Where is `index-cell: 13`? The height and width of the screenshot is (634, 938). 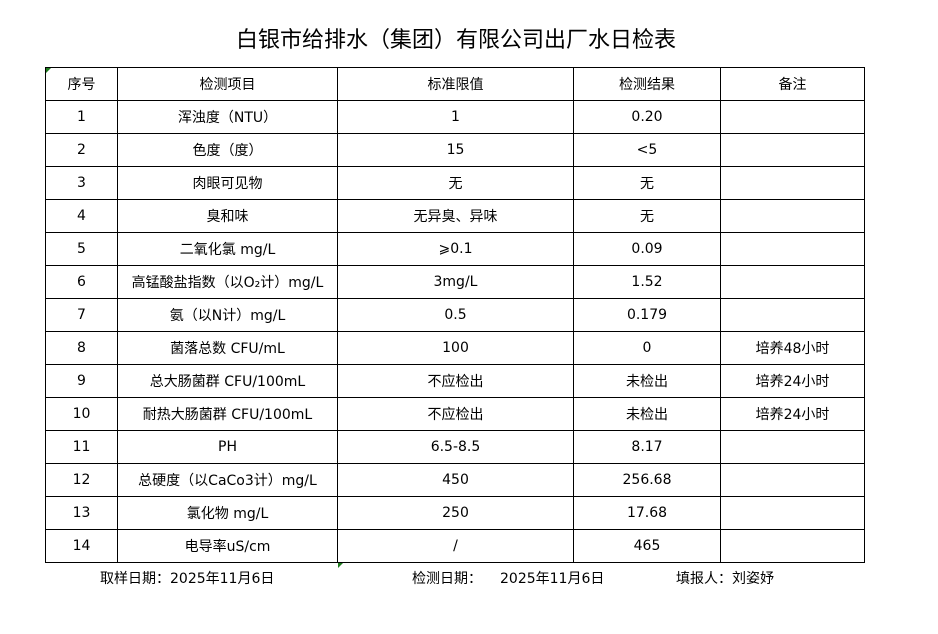 index-cell: 13 is located at coordinates (81, 513).